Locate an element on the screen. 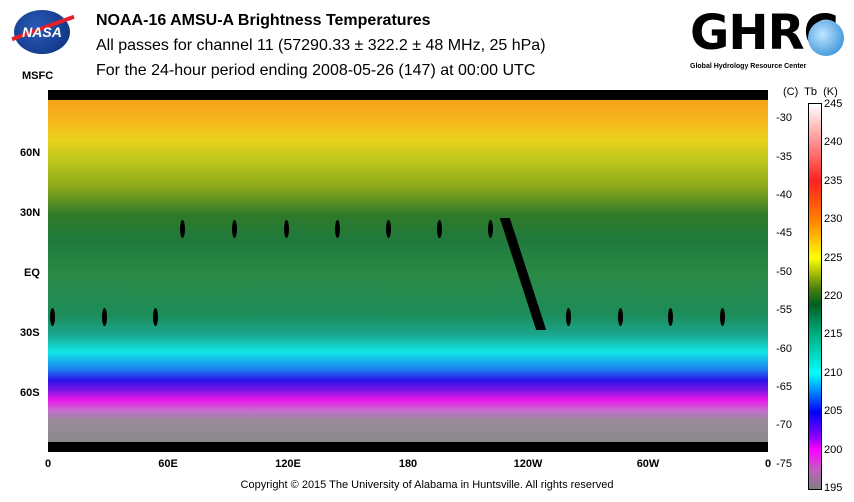 This screenshot has width=854, height=502. colorbar-kelvin-label: 215 is located at coordinates (833, 334).